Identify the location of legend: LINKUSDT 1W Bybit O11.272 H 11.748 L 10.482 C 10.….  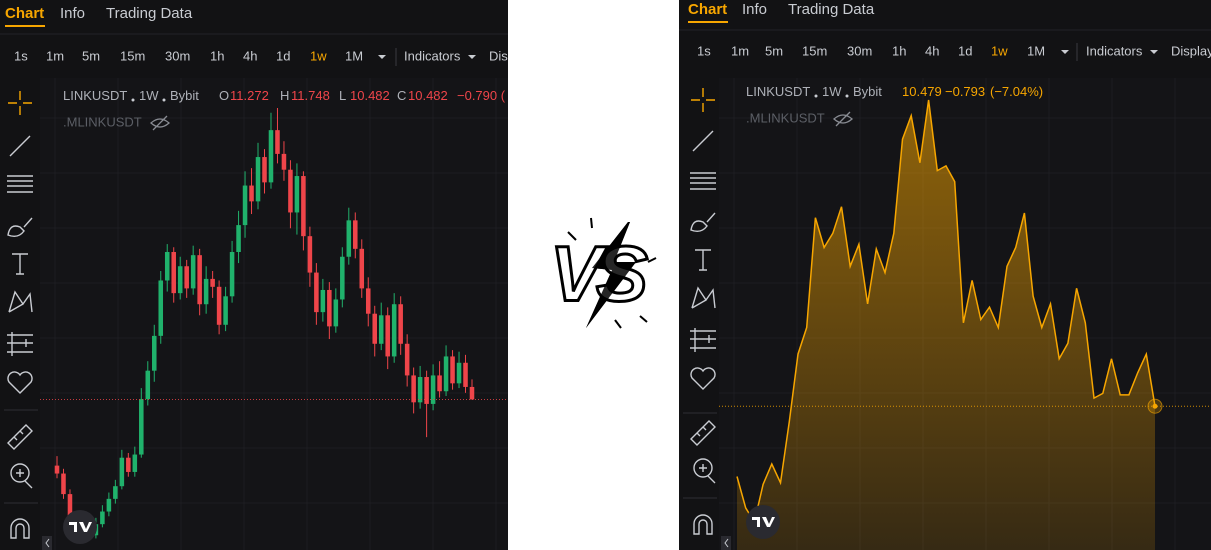
(284, 95).